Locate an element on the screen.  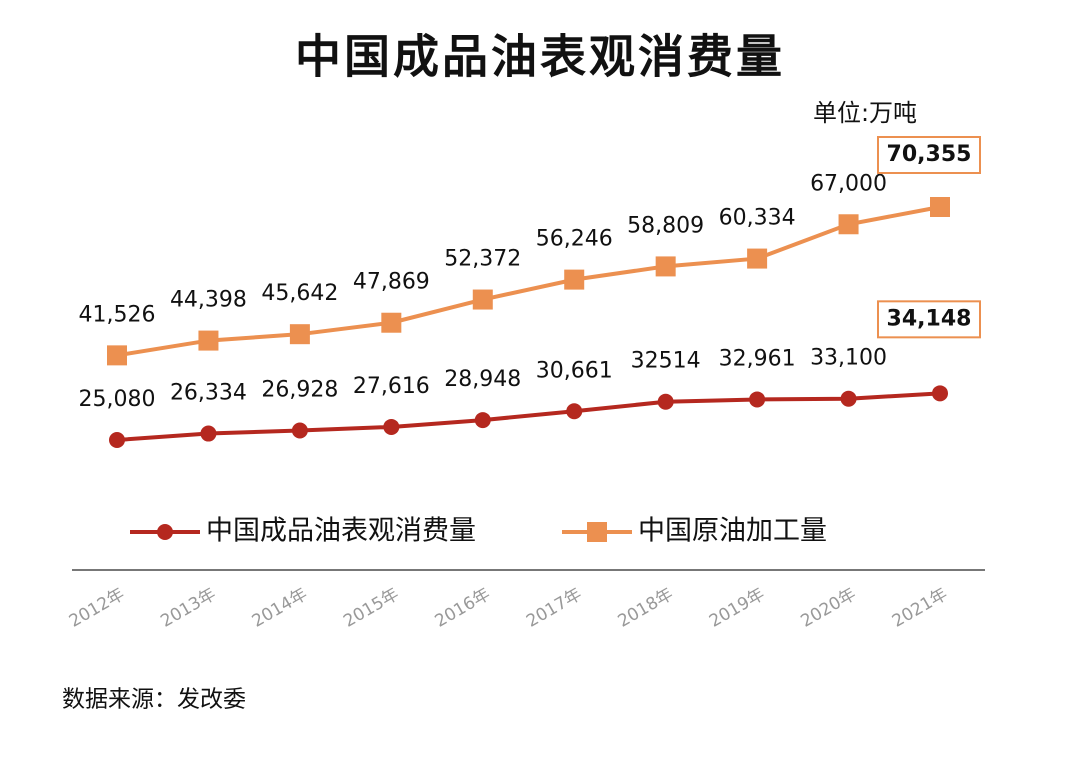
unit-label: 单位:万吨 is located at coordinates (865, 113).